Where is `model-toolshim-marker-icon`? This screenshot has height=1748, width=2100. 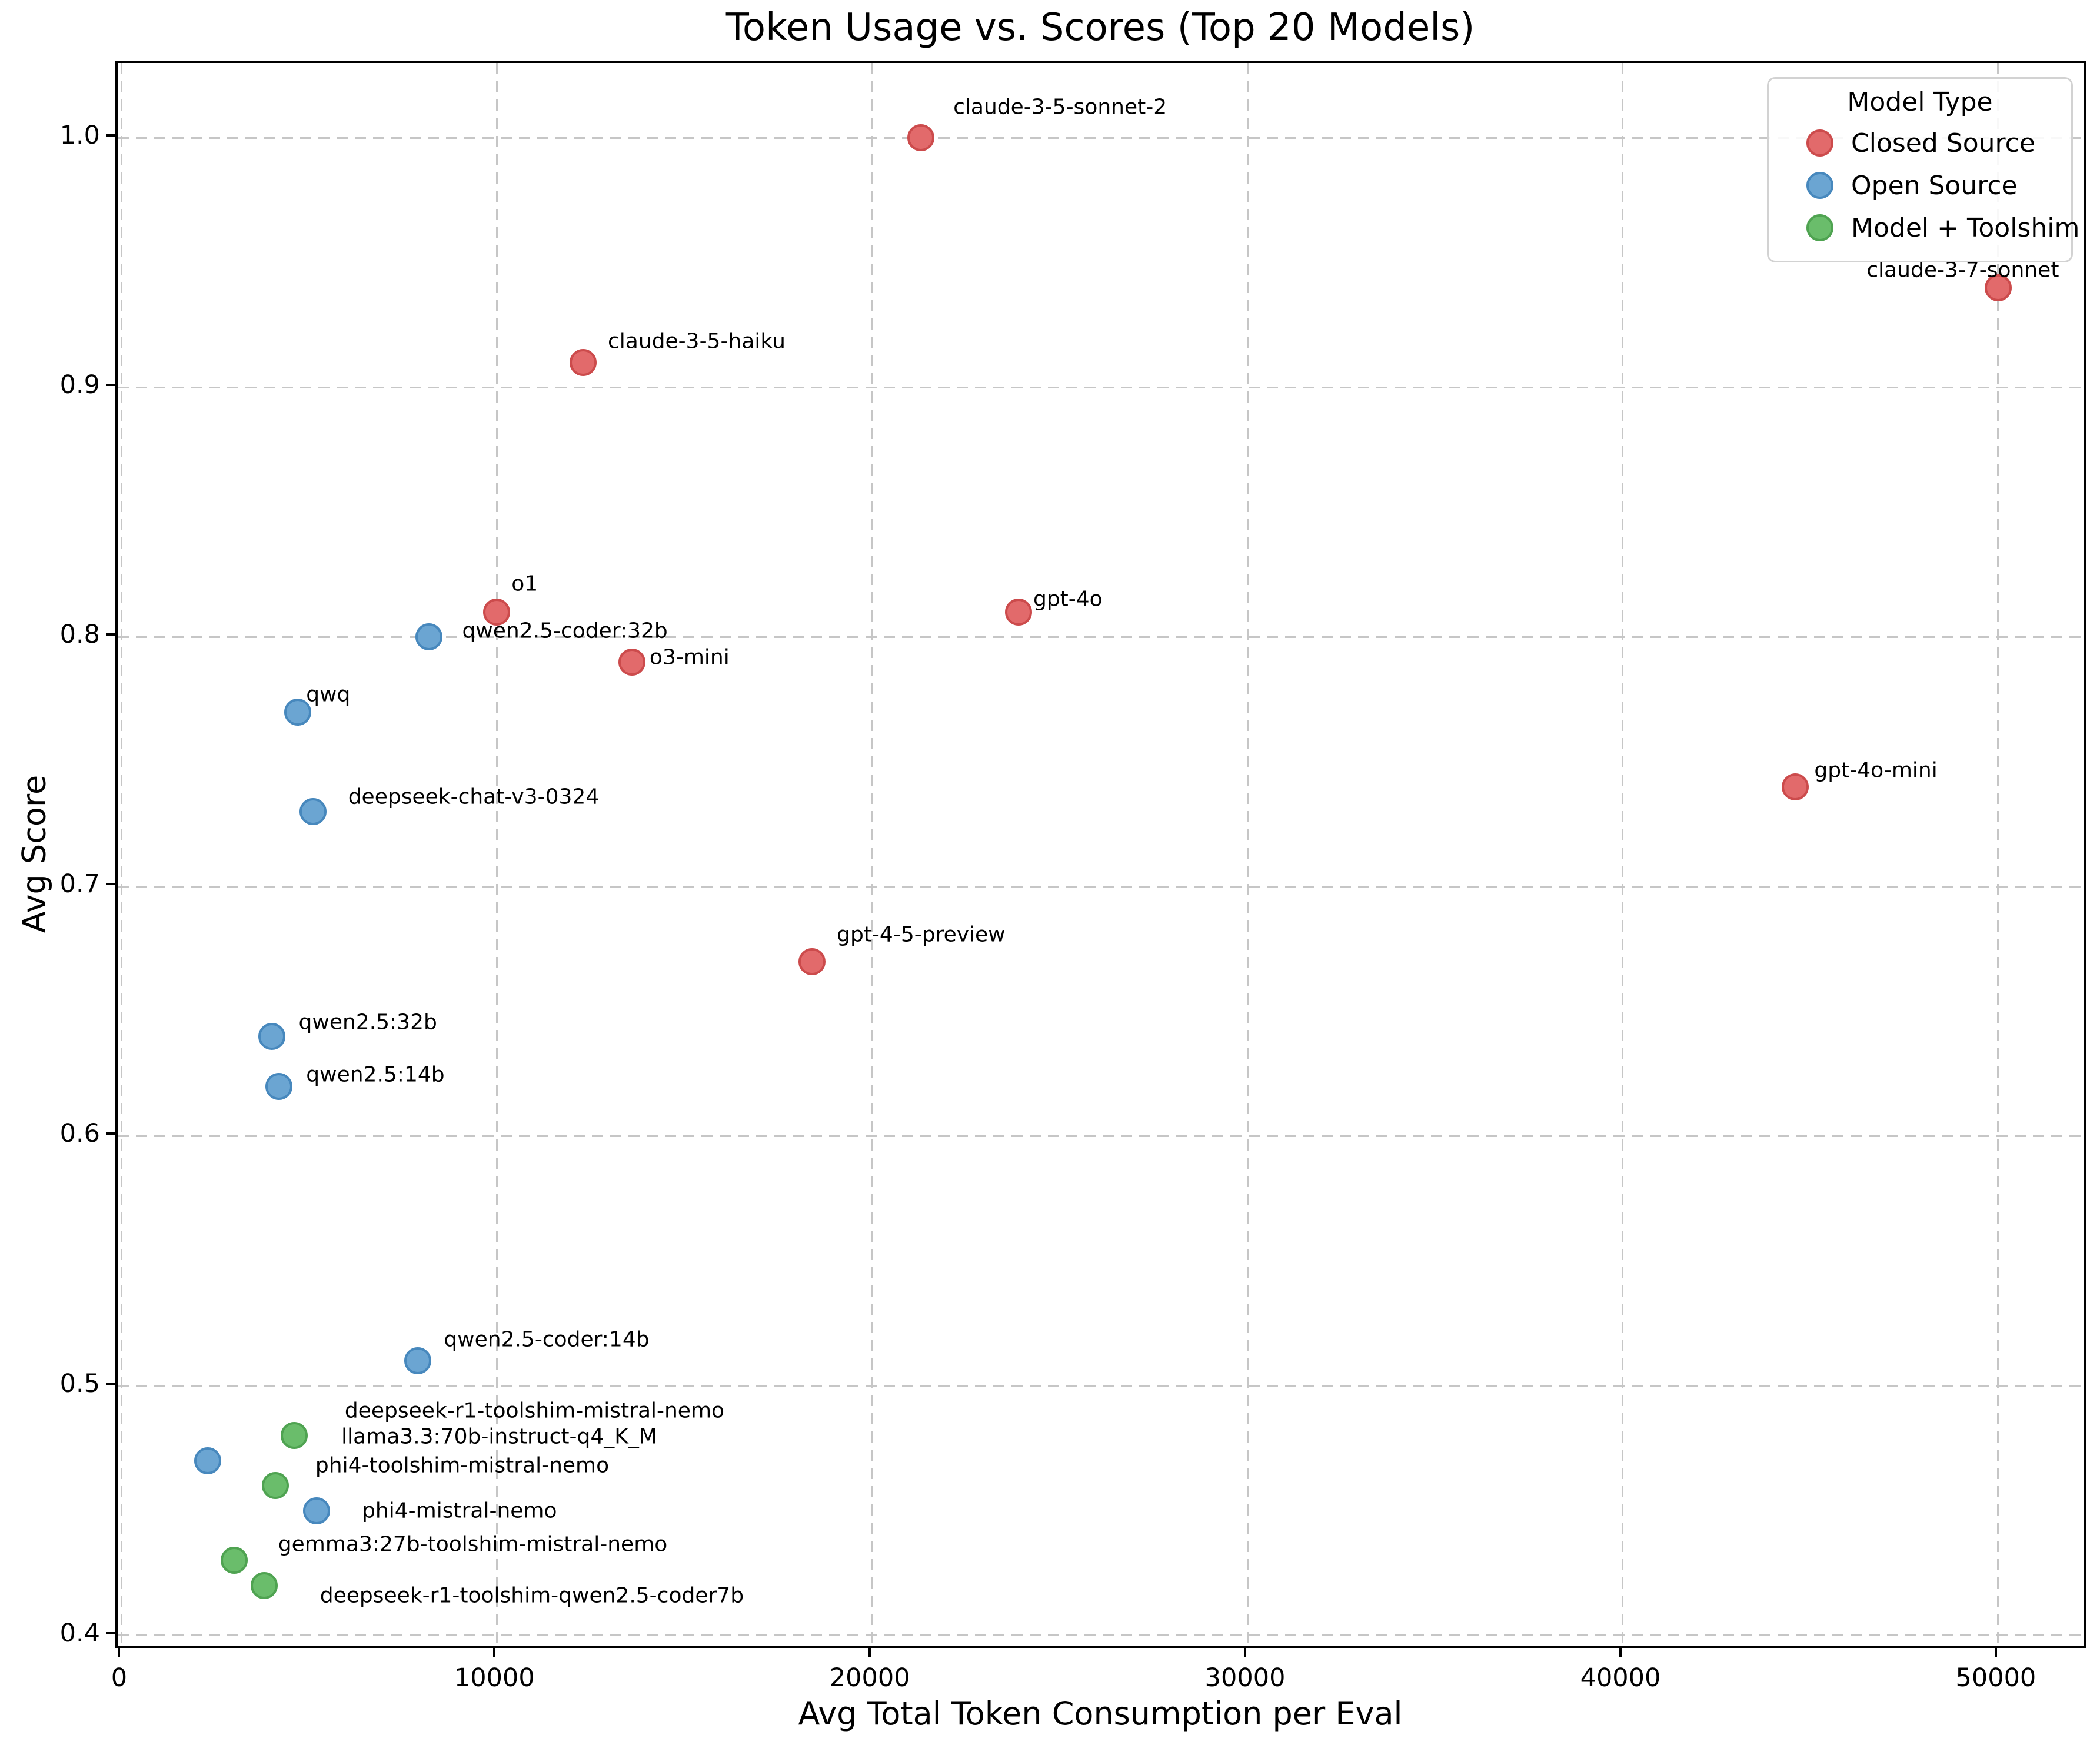
model-toolshim-marker-icon is located at coordinates (1819, 227).